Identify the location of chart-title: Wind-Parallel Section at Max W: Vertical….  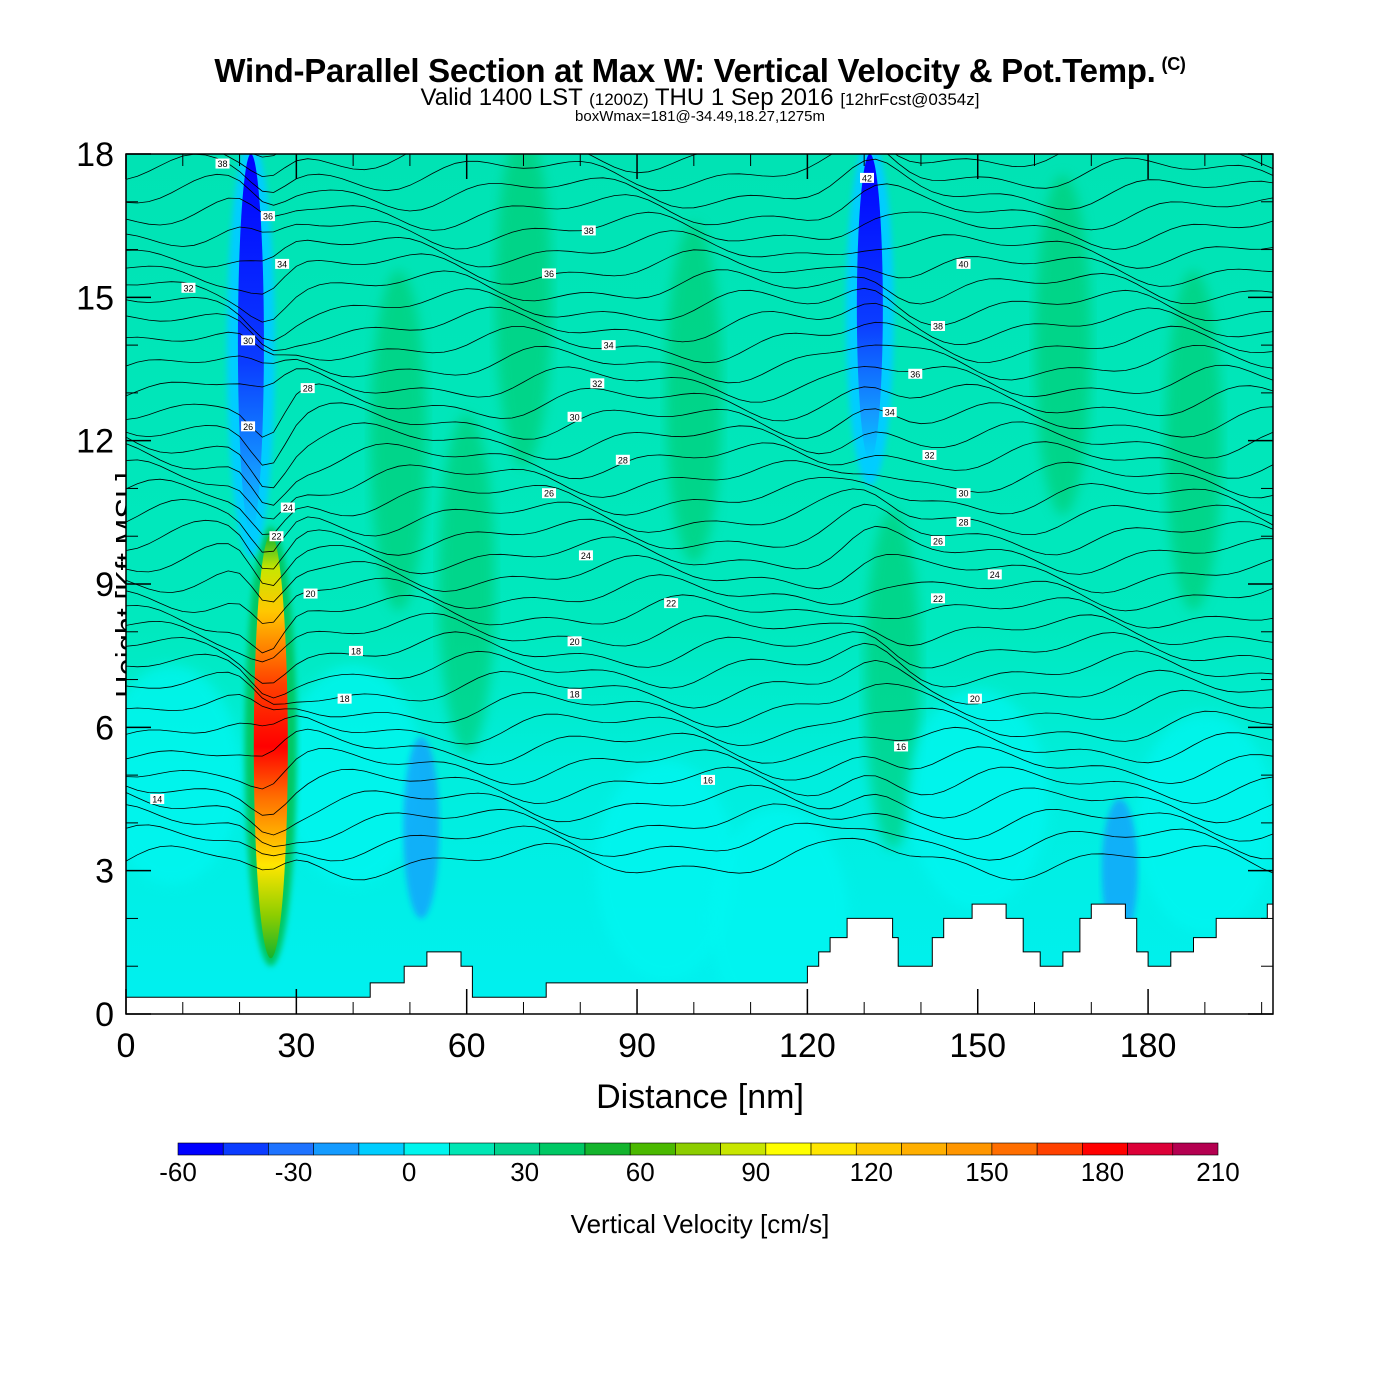
(700, 70).